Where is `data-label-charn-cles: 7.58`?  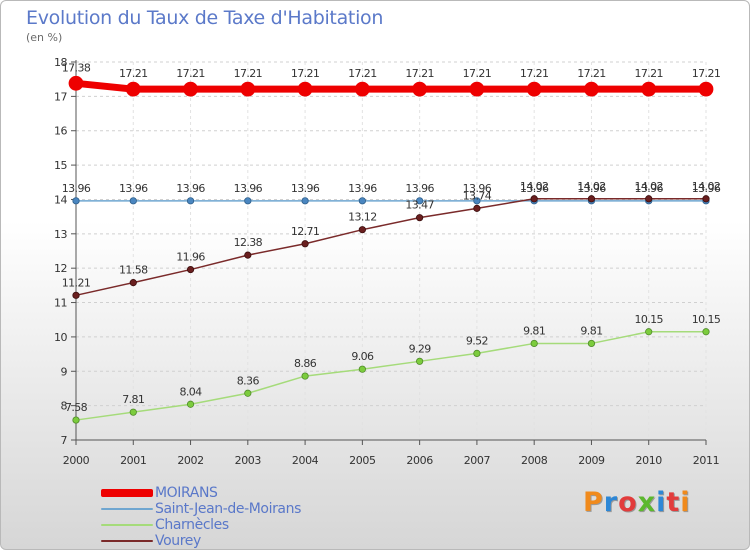
data-label-charn-cles: 7.58 is located at coordinates (76, 407).